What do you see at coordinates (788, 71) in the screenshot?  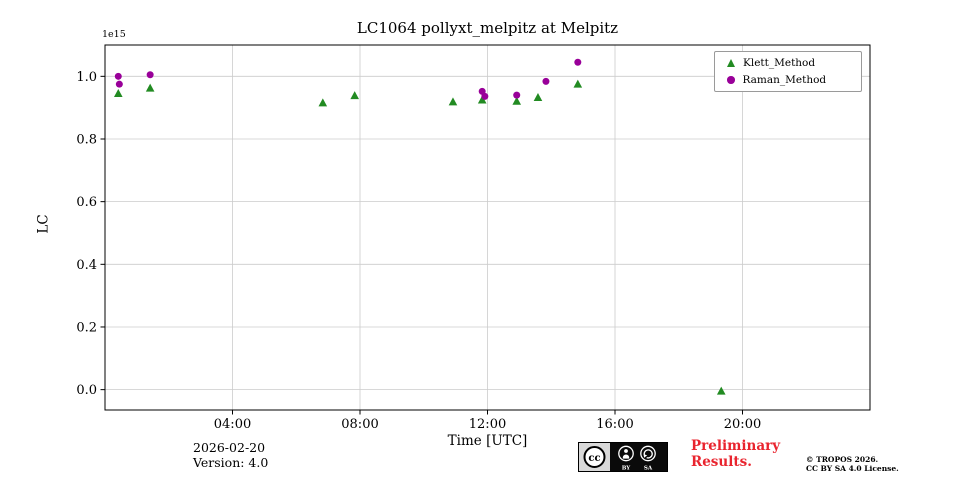 I see `legend: Klett_Method Raman_Method` at bounding box center [788, 71].